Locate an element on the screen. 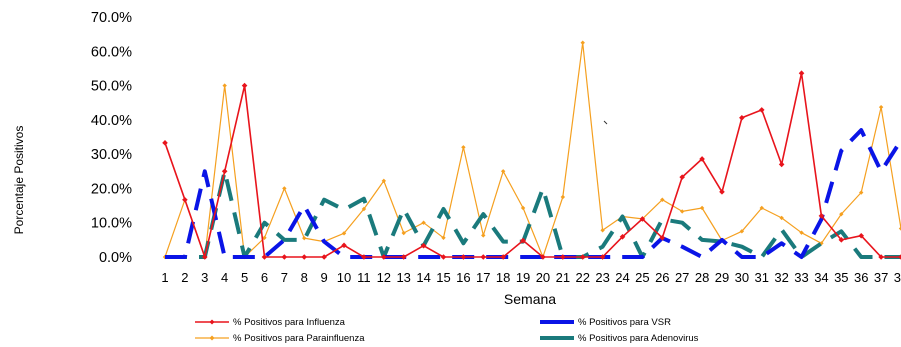 This screenshot has height=347, width=901. x-tick-label: 16 is located at coordinates (463, 277).